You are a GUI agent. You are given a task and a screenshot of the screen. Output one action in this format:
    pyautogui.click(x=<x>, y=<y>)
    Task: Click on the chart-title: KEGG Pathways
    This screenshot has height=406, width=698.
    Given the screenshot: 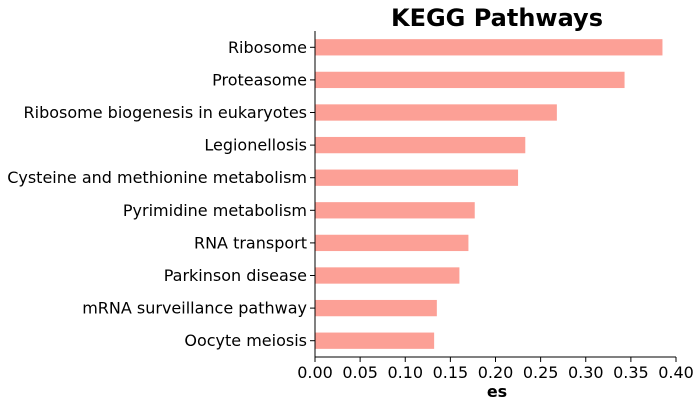 What is the action you would take?
    pyautogui.click(x=497, y=18)
    